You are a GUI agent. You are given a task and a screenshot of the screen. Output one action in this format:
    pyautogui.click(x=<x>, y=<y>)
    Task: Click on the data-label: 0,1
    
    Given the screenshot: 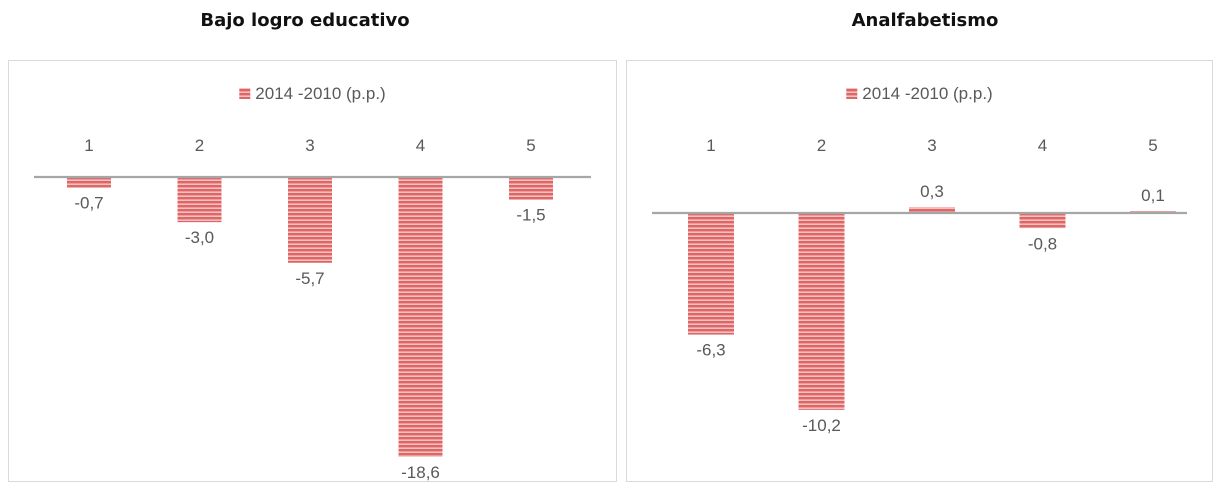 What is the action you would take?
    pyautogui.click(x=1153, y=195)
    